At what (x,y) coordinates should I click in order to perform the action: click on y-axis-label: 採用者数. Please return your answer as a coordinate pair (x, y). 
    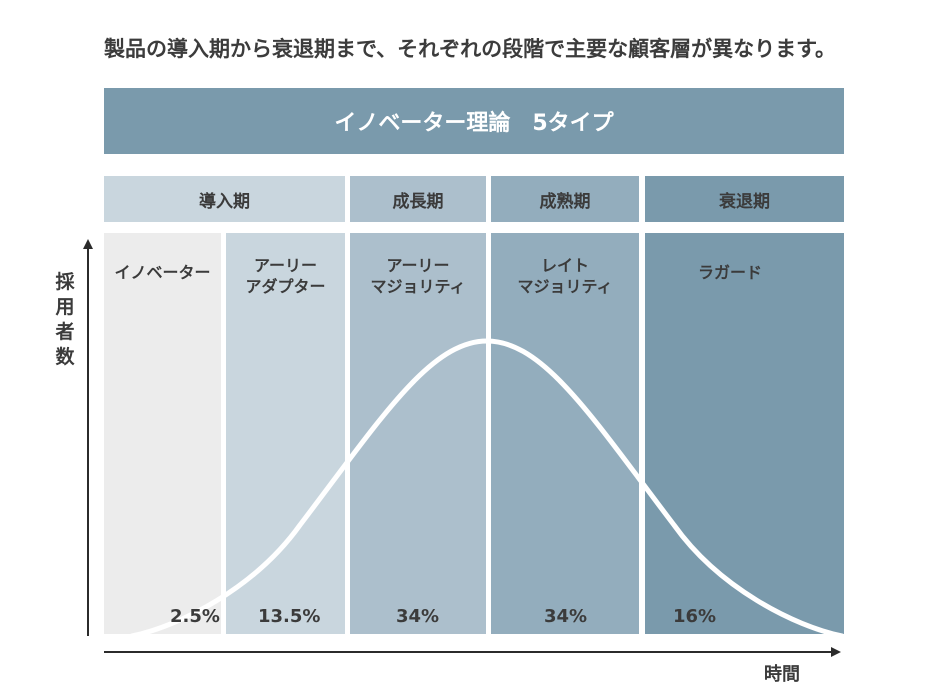
    Looking at the image, I should click on (65, 319).